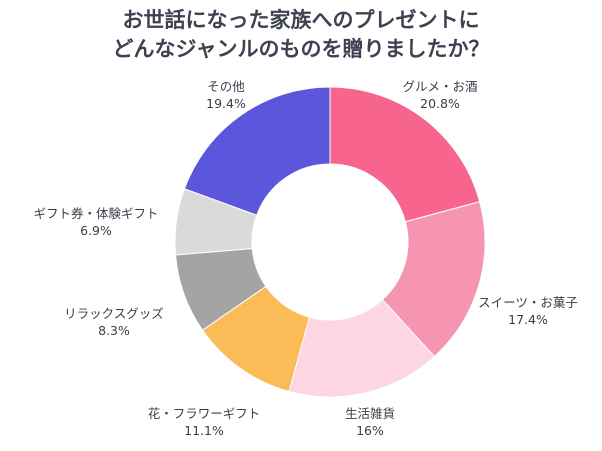 Image resolution: width=602 pixels, height=451 pixels. Describe the element at coordinates (96, 222) in the screenshot. I see `label-giftcard: ギフト券・体験ギフト 6.9%` at that location.